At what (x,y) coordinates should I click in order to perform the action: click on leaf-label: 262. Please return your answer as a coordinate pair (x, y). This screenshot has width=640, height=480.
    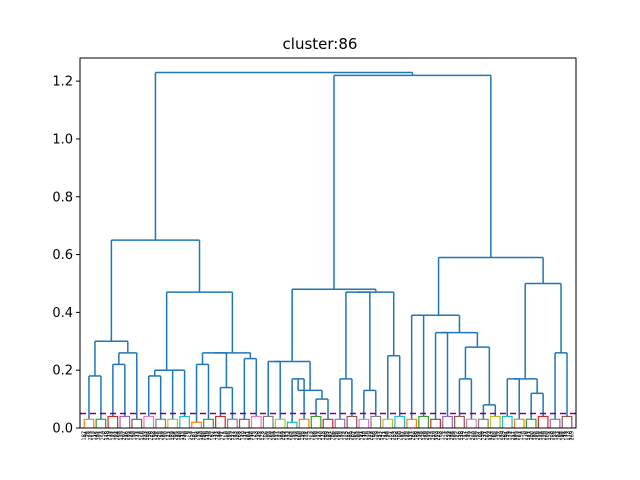
    Looking at the image, I should click on (413, 436).